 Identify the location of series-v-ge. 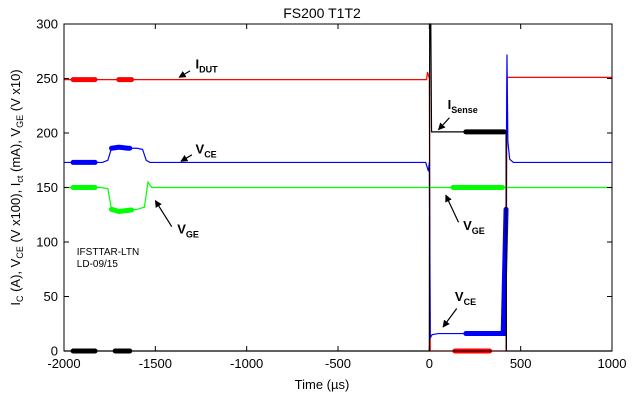
(338, 197).